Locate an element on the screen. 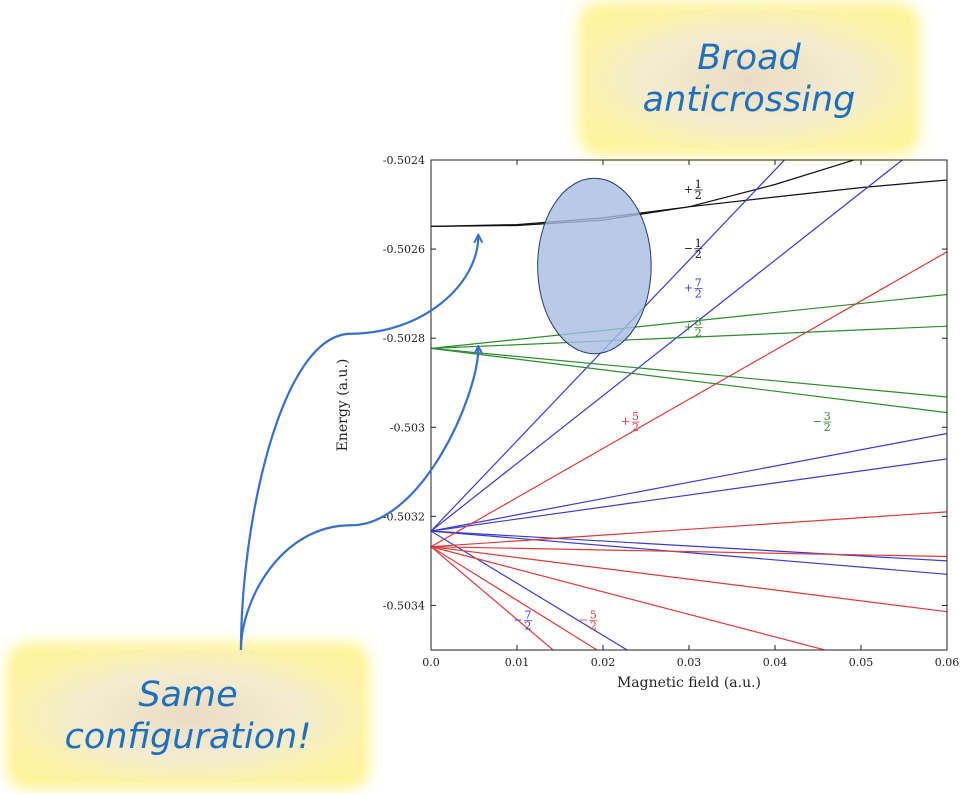  same-configuration-callout: Same configuration! is located at coordinates (188, 716).